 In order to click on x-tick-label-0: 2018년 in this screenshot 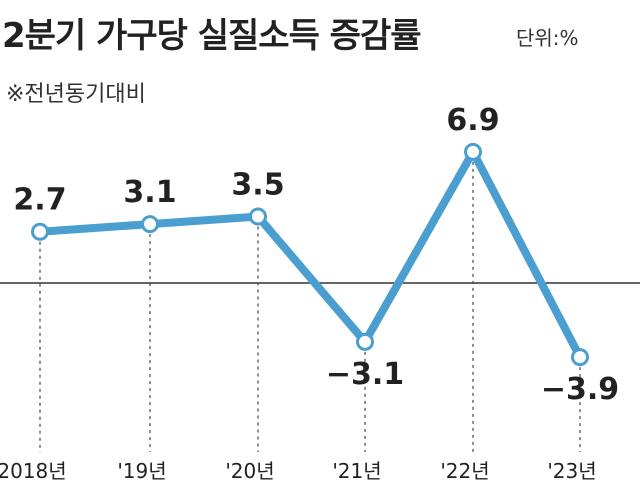, I will do `click(33, 469)`.